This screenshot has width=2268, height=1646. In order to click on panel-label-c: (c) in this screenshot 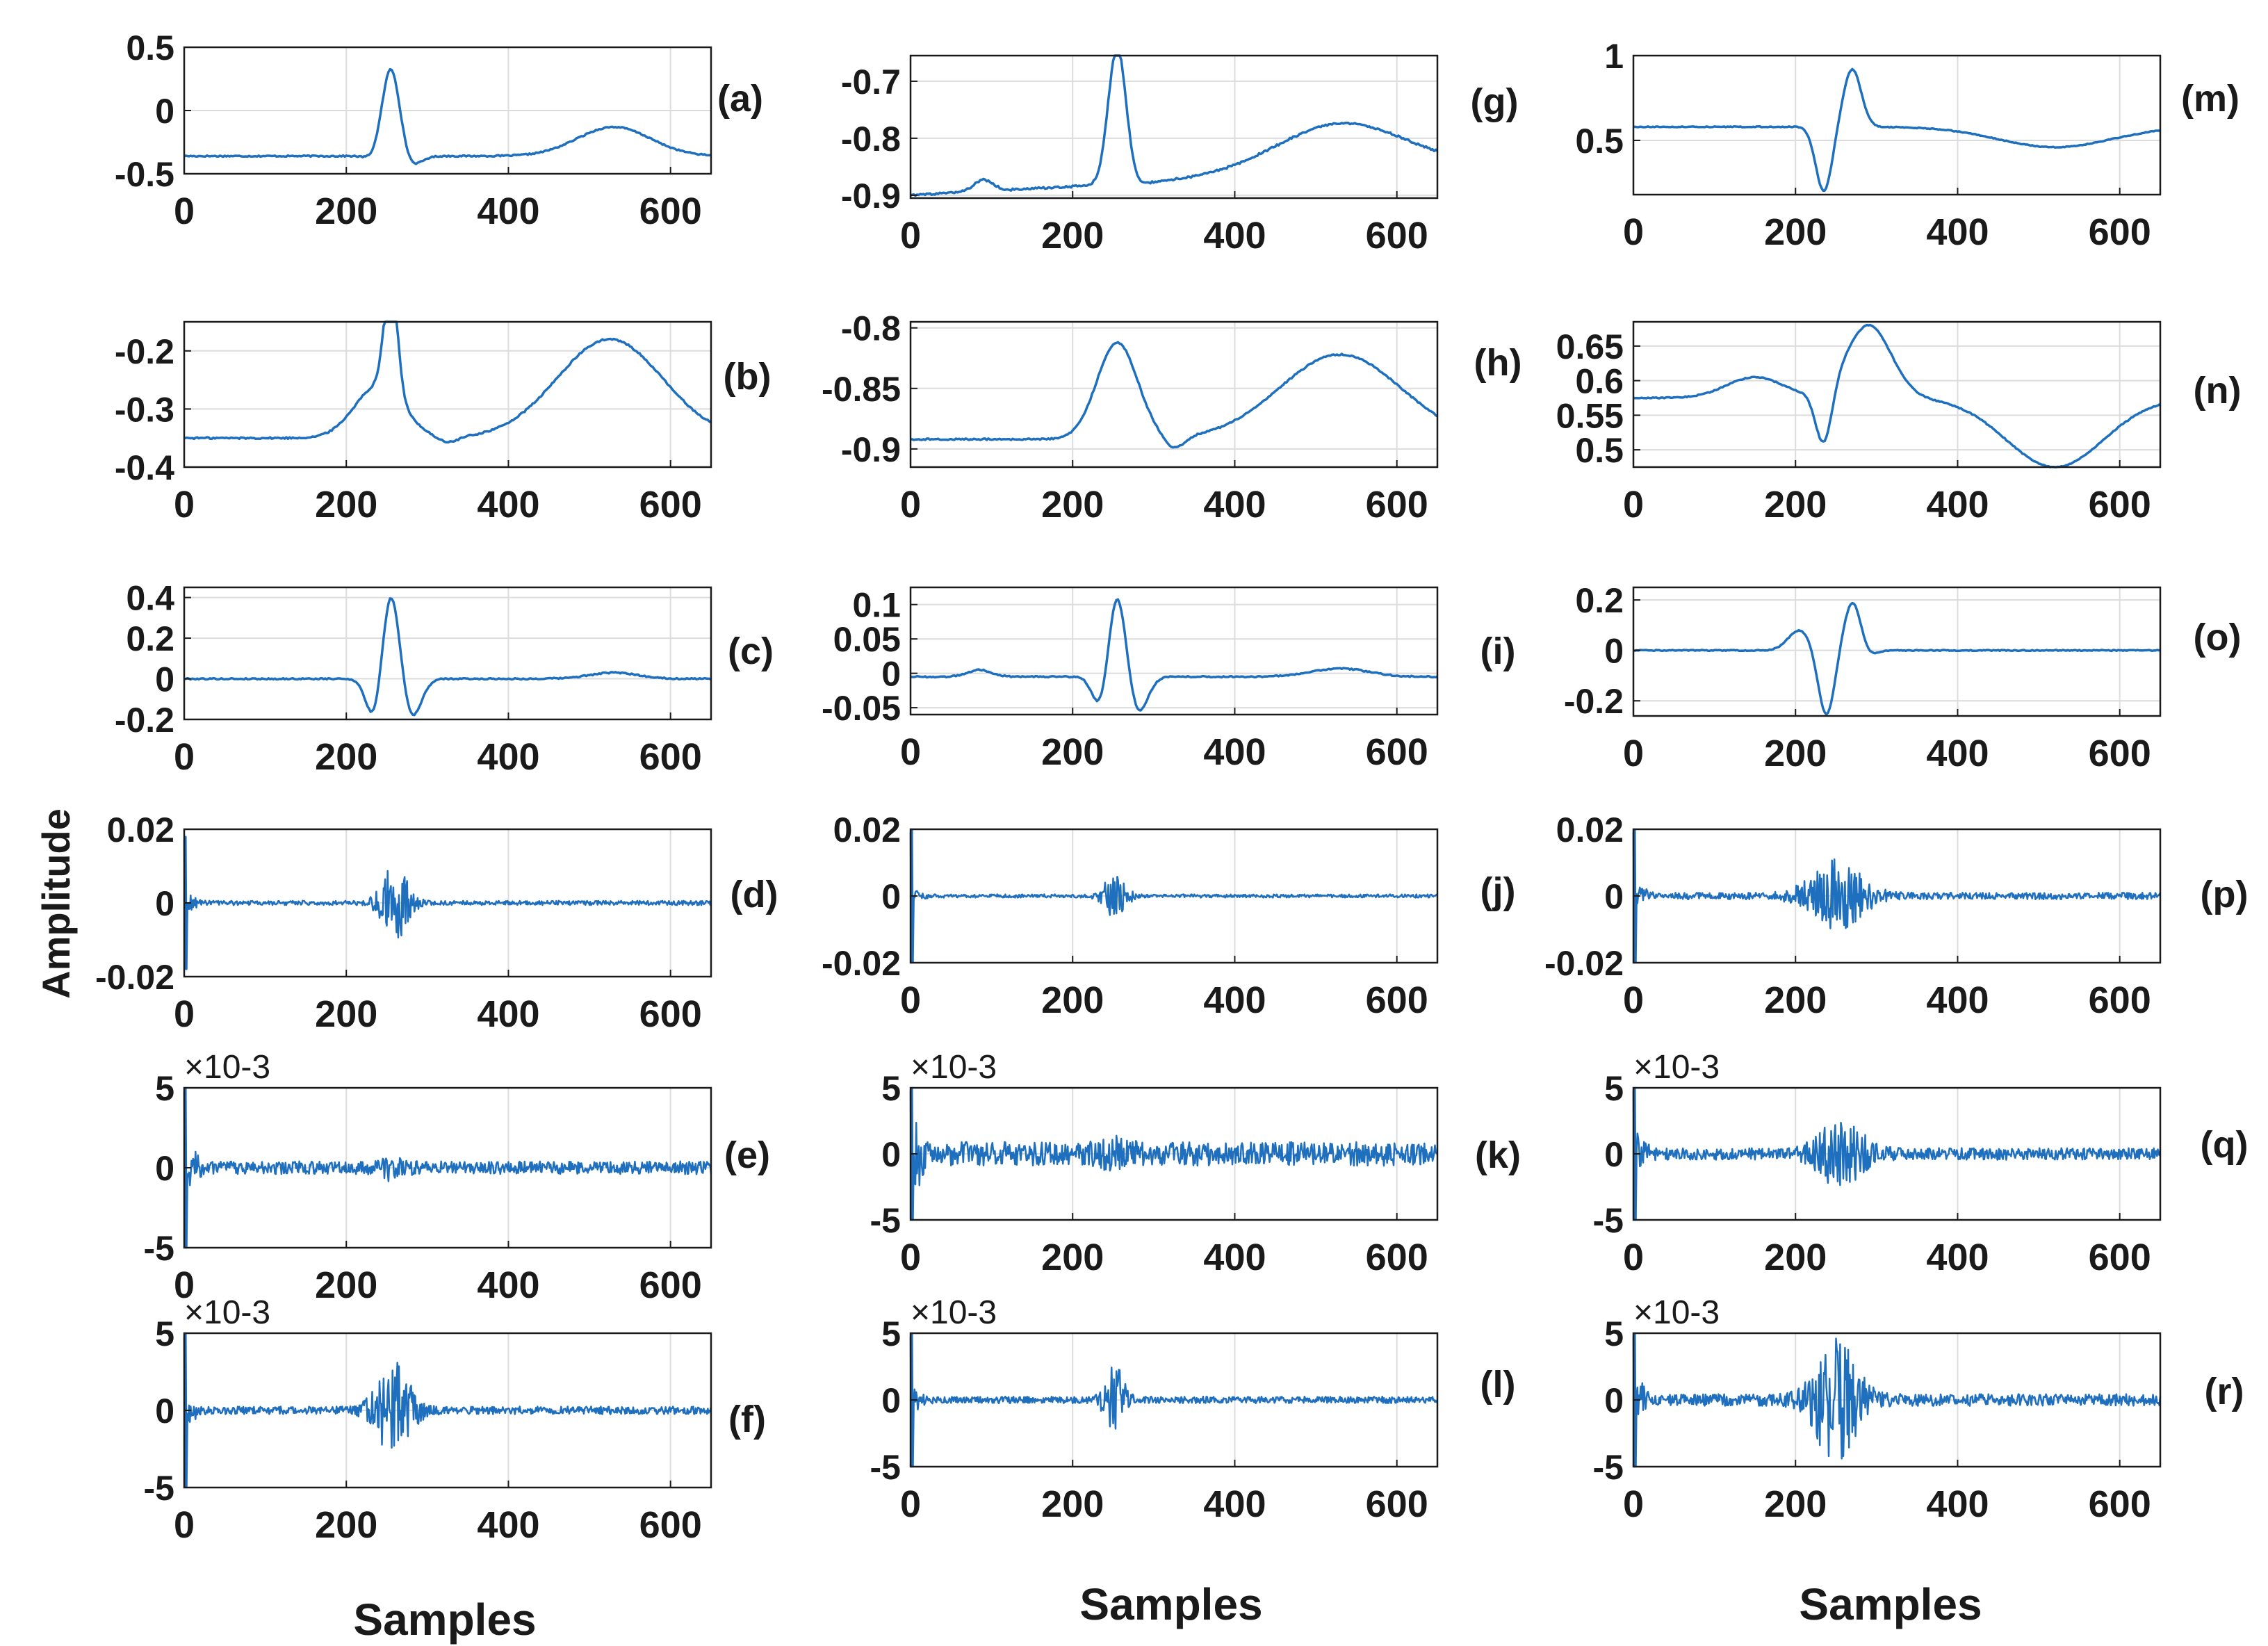, I will do `click(751, 651)`.